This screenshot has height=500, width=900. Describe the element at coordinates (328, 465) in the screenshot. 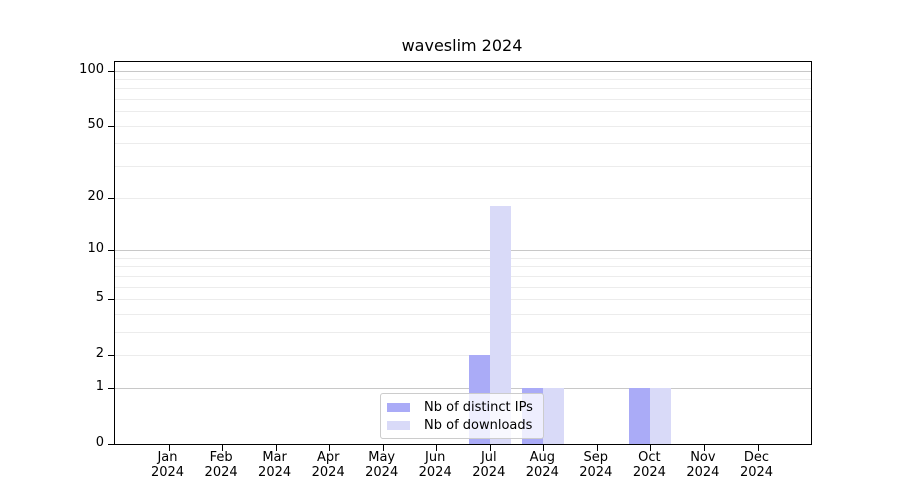

I see `x-tick-label-apr: Apr 2024` at that location.